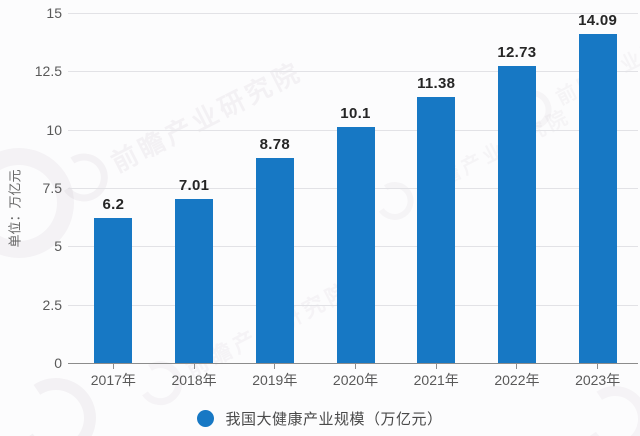 The height and width of the screenshot is (436, 640). What do you see at coordinates (113, 205) in the screenshot?
I see `bar-value-label: 6.2` at bounding box center [113, 205].